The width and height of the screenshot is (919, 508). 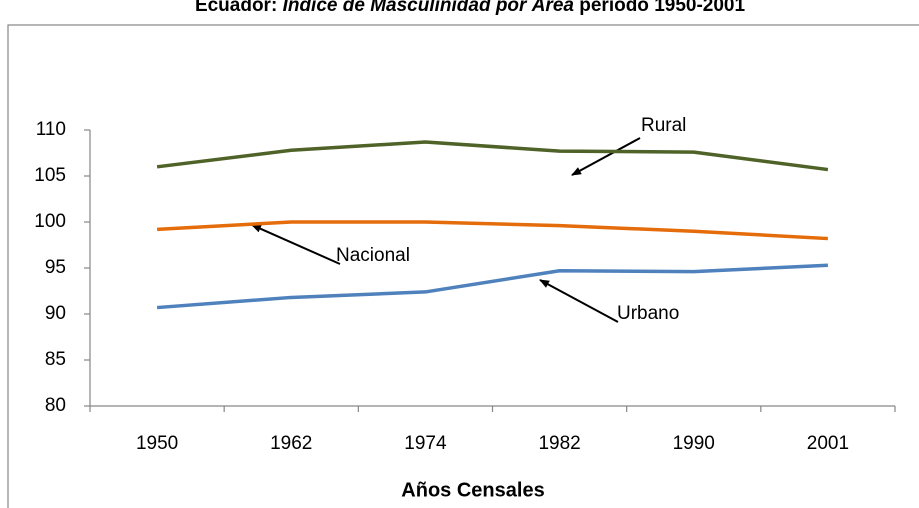 What do you see at coordinates (55, 405) in the screenshot?
I see `y-tick-label: 80` at bounding box center [55, 405].